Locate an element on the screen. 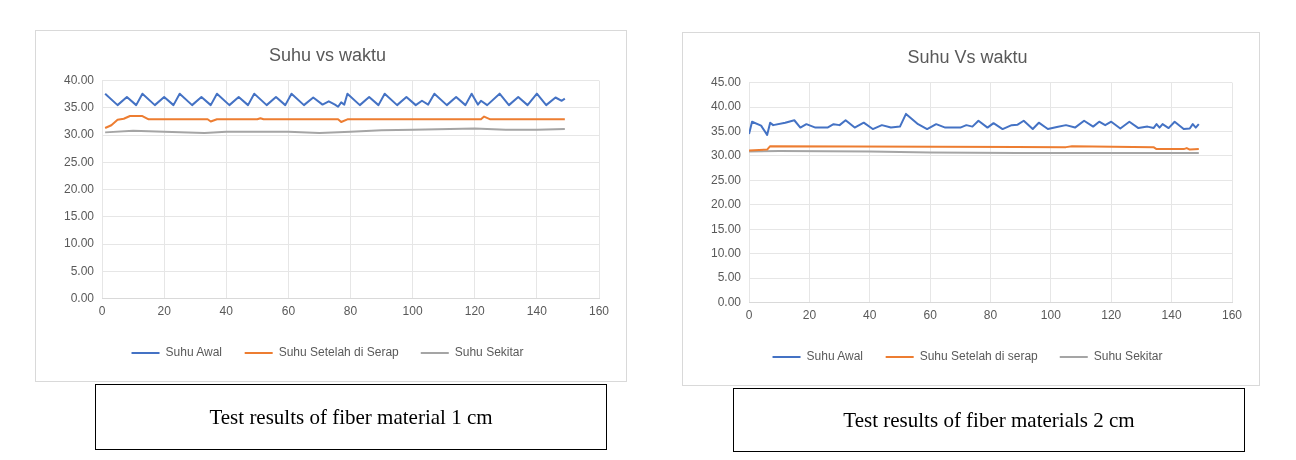 This screenshot has height=460, width=1296. legend-label: Suhu Setelah di Serap is located at coordinates (339, 352).